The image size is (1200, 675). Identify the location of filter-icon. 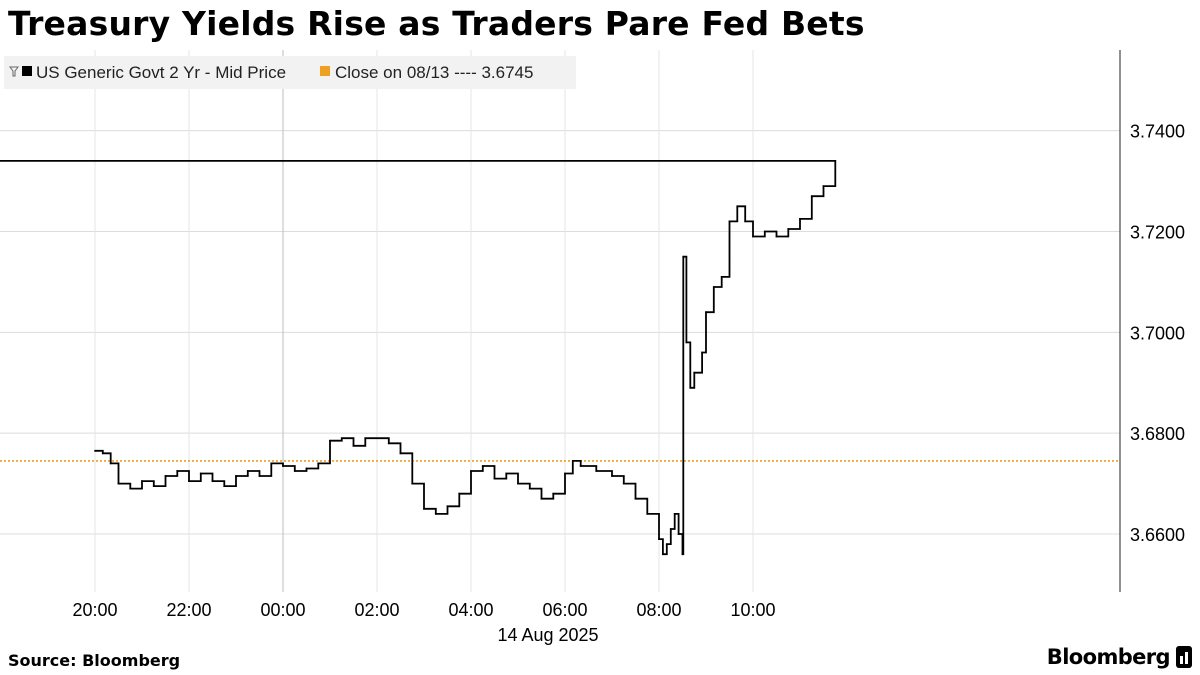
(14, 71).